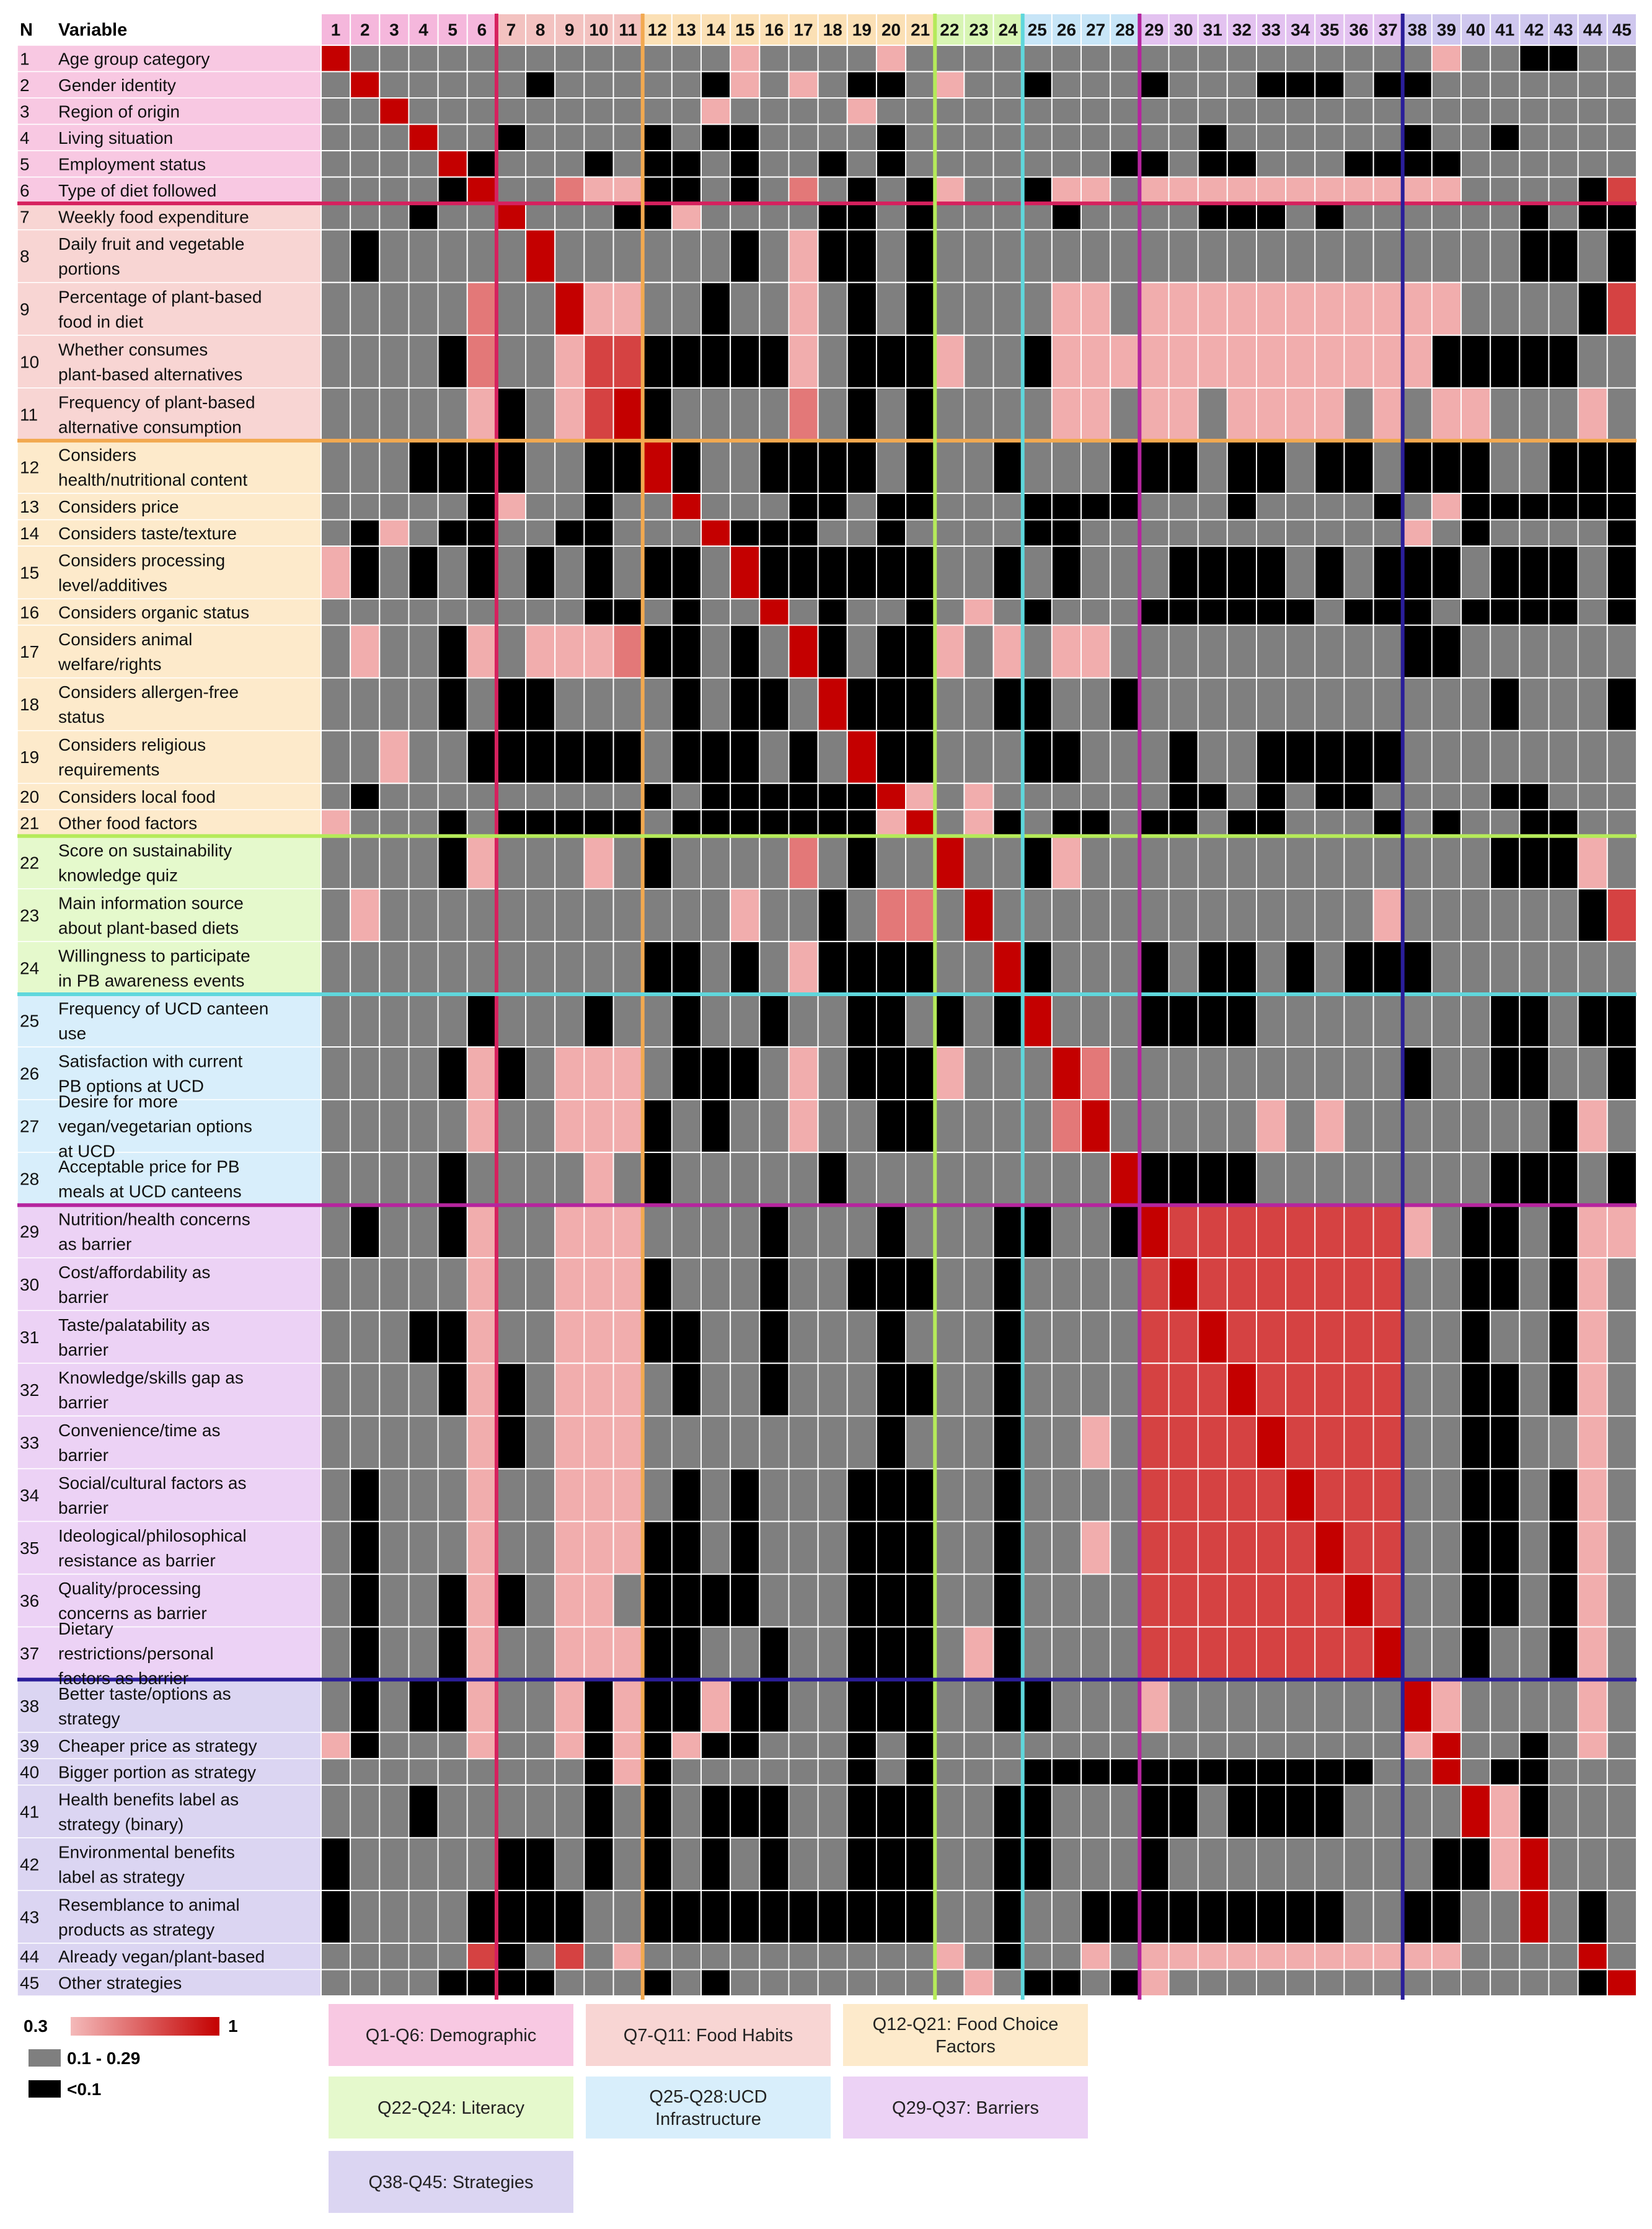 This screenshot has height=2229, width=1652. What do you see at coordinates (84, 2089) in the screenshot?
I see `legend-black-label: <0.1` at bounding box center [84, 2089].